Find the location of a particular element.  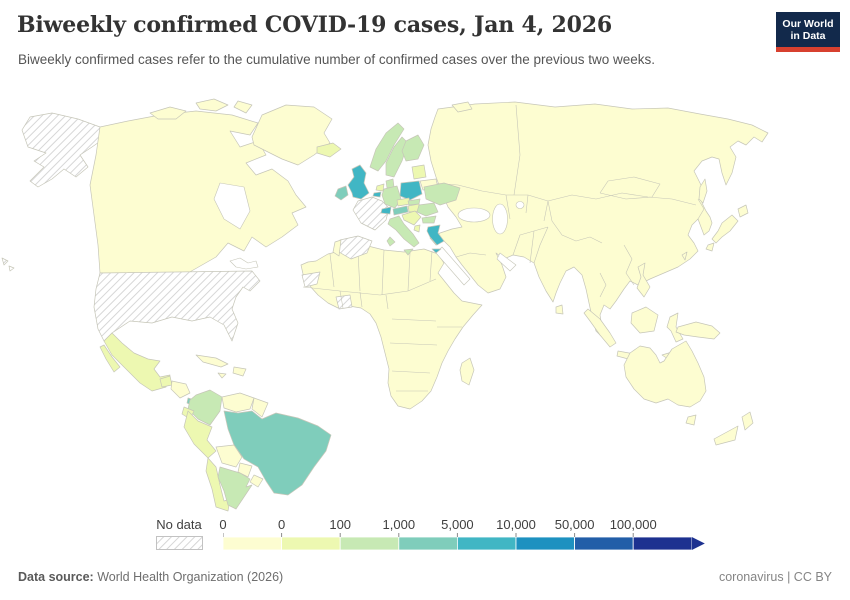

country-cote-divoire is located at coordinates (344, 302).